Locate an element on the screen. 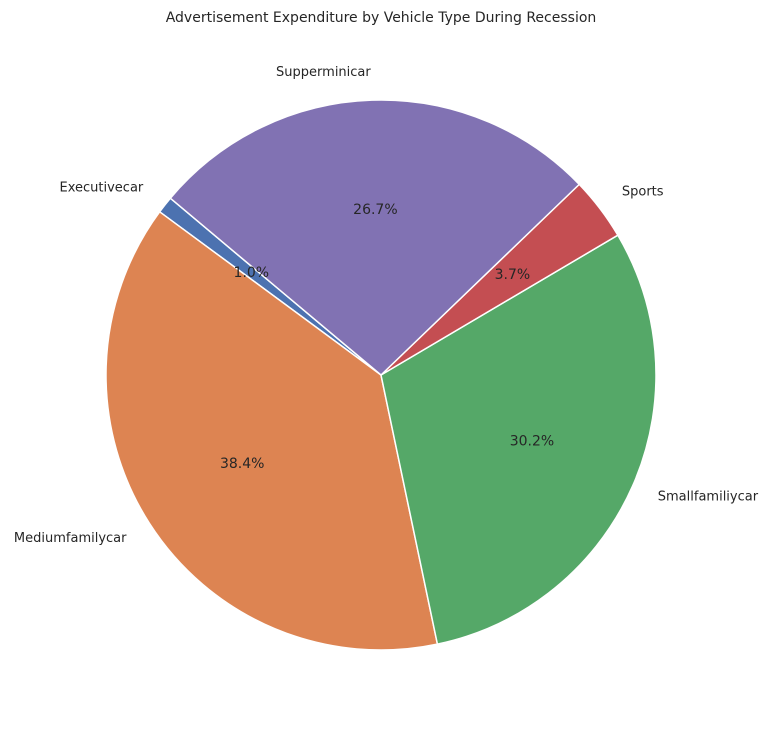 The height and width of the screenshot is (734, 771). pct-label-executivecar: 1.0% is located at coordinates (252, 273).